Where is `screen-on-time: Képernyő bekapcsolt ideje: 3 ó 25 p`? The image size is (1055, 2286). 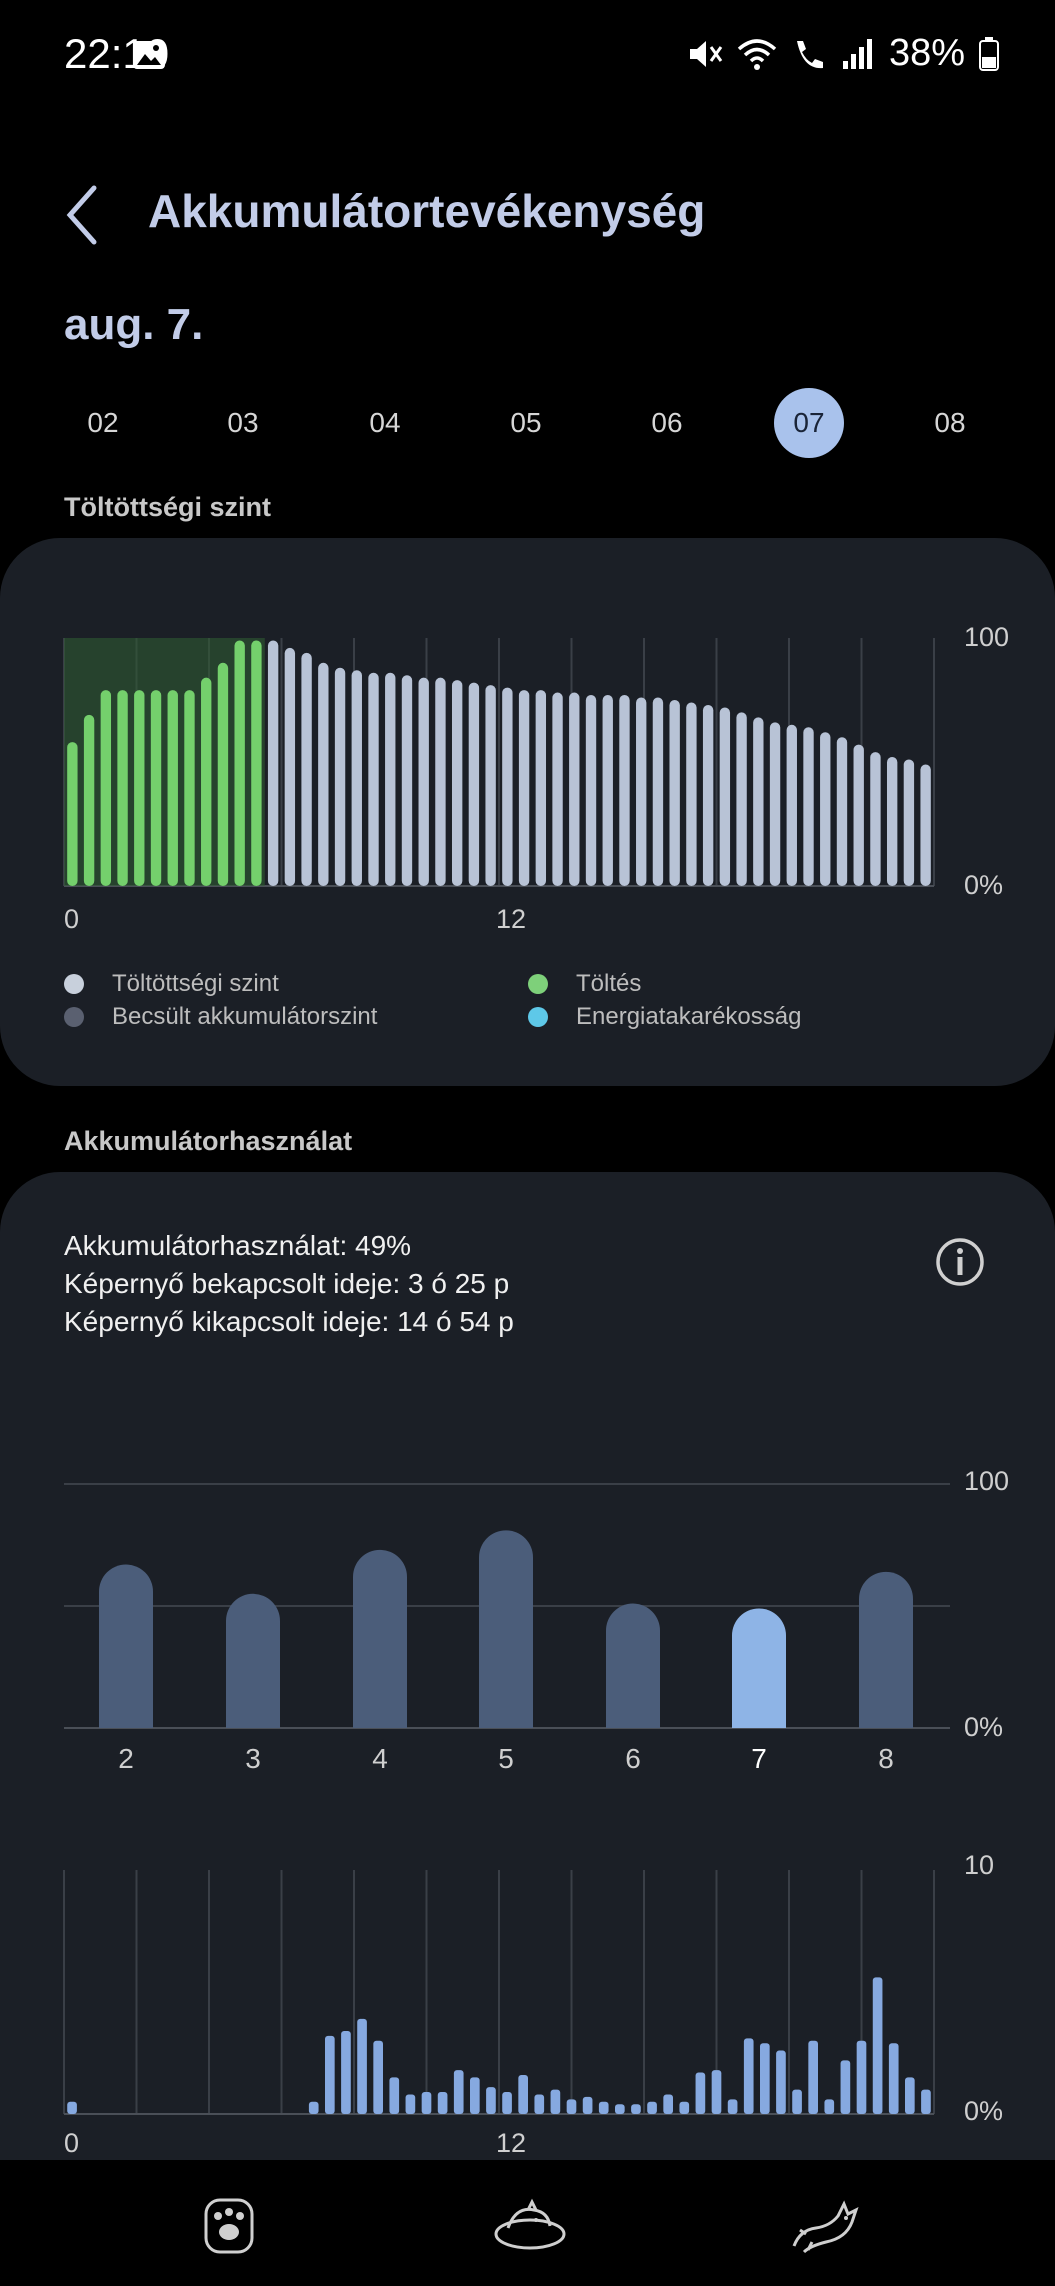 screen-on-time: Képernyő bekapcsolt ideje: 3 ó 25 p is located at coordinates (287, 1283).